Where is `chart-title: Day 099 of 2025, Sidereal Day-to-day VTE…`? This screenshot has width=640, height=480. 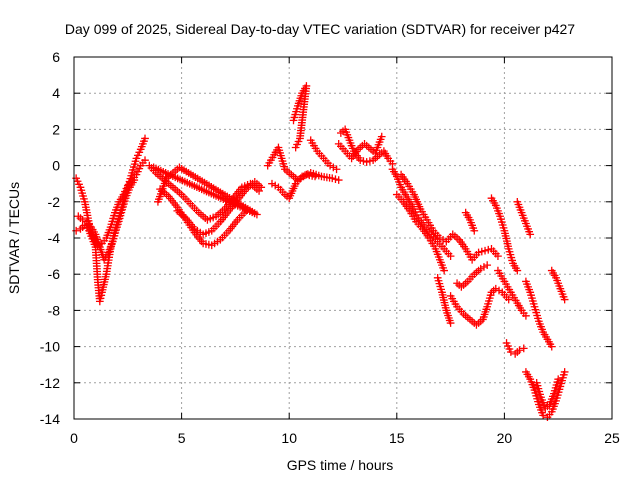
chart-title: Day 099 of 2025, Sidereal Day-to-day VTE… is located at coordinates (320, 29).